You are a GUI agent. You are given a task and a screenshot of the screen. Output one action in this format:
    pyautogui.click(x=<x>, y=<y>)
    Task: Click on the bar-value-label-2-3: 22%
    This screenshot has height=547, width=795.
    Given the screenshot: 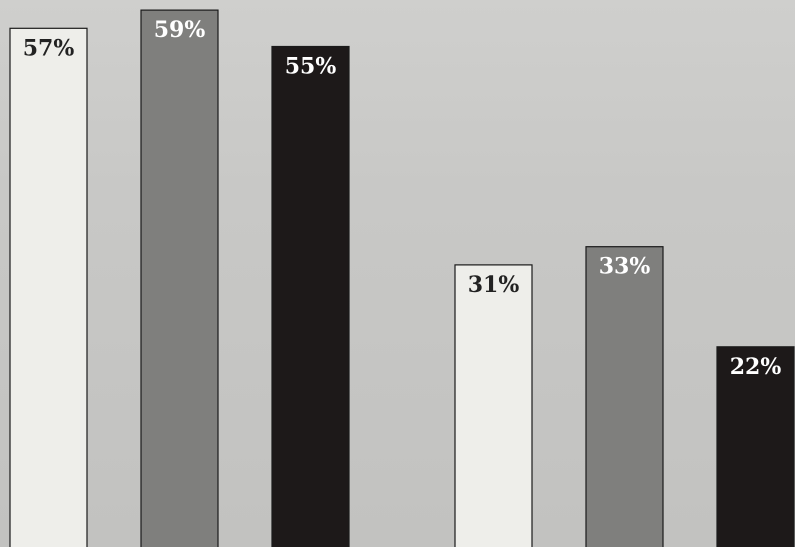 What is the action you would take?
    pyautogui.click(x=756, y=367)
    